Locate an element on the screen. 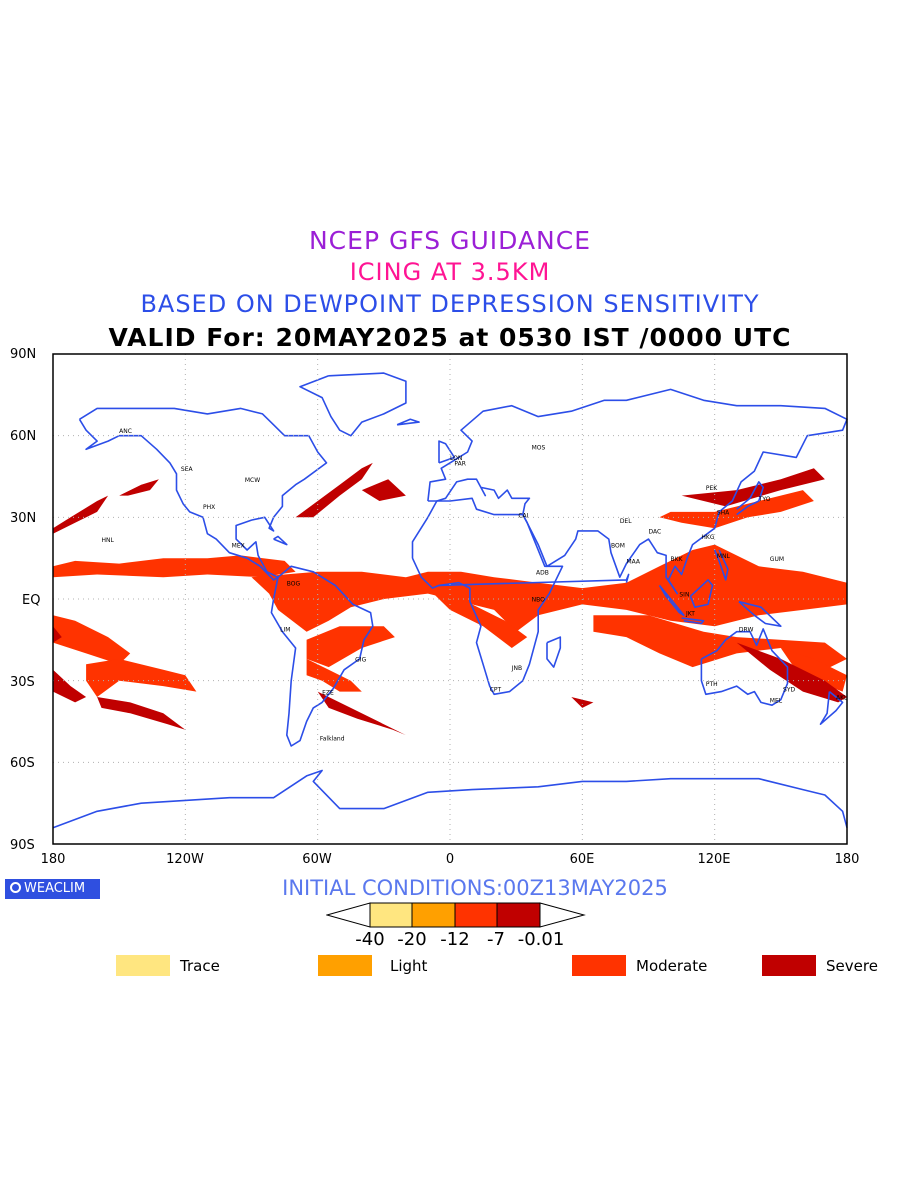 The height and width of the screenshot is (1200, 900). lon-label-60w: 60W is located at coordinates (317, 859).